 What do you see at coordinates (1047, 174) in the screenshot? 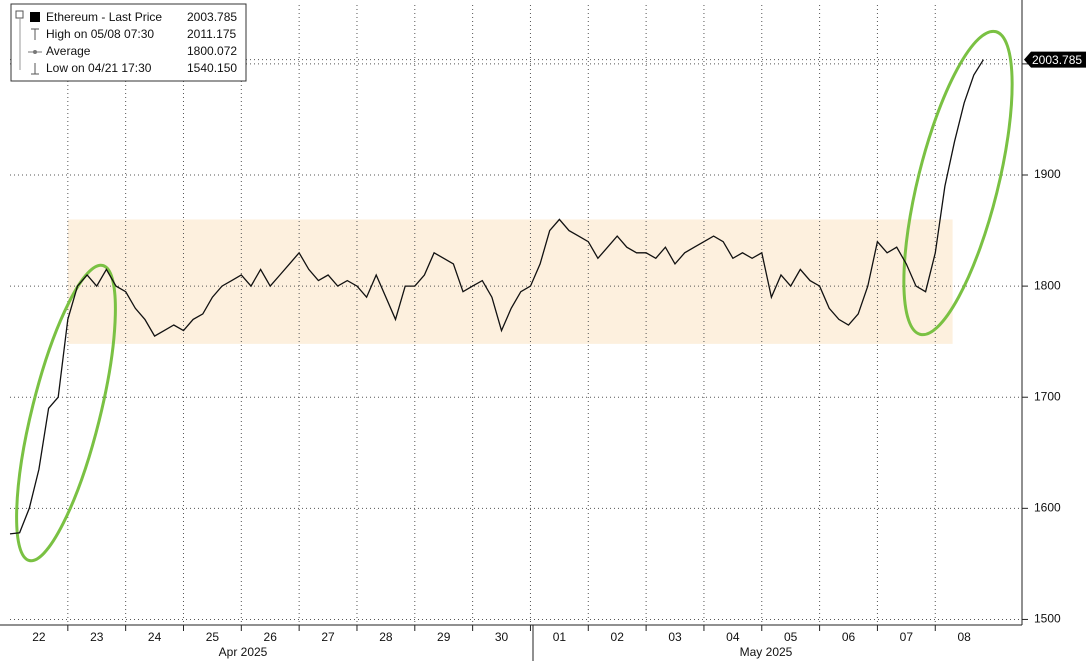
I see `y-tick-label: 1900` at bounding box center [1047, 174].